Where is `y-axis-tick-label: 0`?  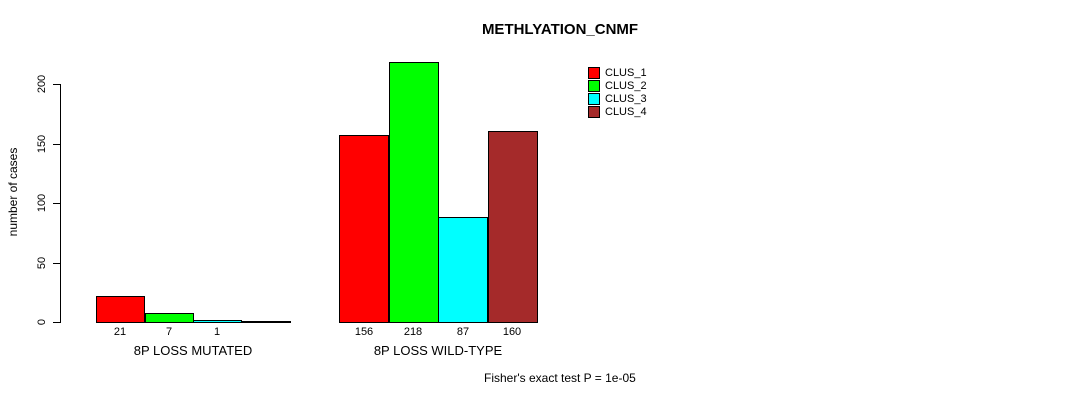
y-axis-tick-label: 0 is located at coordinates (42, 322).